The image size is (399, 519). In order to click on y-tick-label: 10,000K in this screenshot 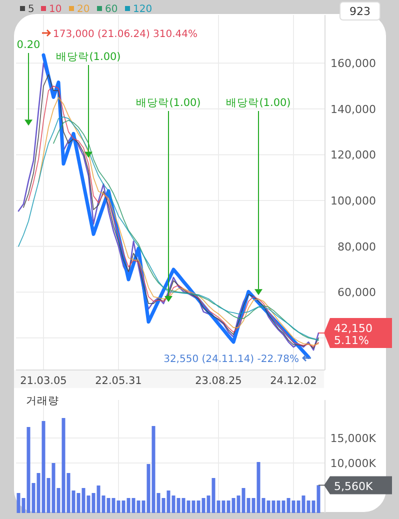, I will do `click(353, 463)`.